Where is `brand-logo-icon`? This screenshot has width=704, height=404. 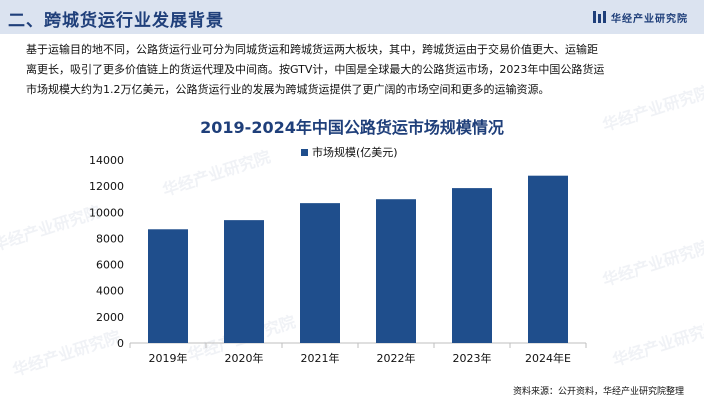 brand-logo-icon is located at coordinates (599, 17).